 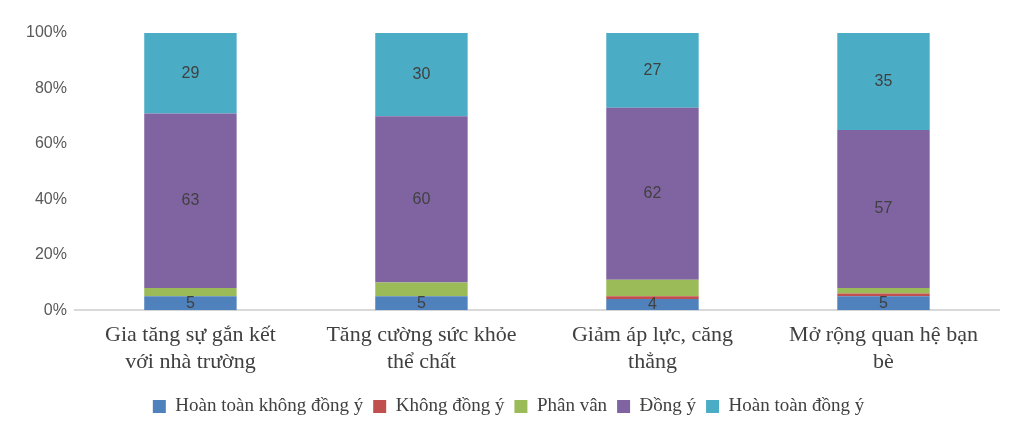 I want to click on x-tick-label: Mở rộng quan hệ bạn bè, so click(x=883, y=347).